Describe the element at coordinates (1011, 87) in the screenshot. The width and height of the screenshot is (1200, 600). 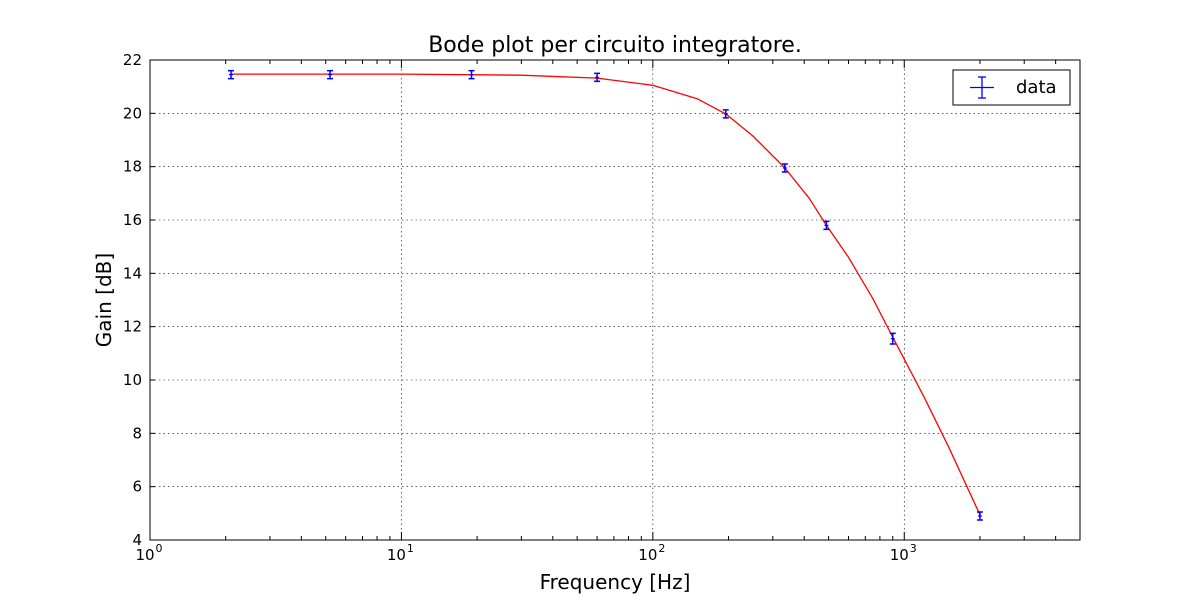
I see `legend: data` at that location.